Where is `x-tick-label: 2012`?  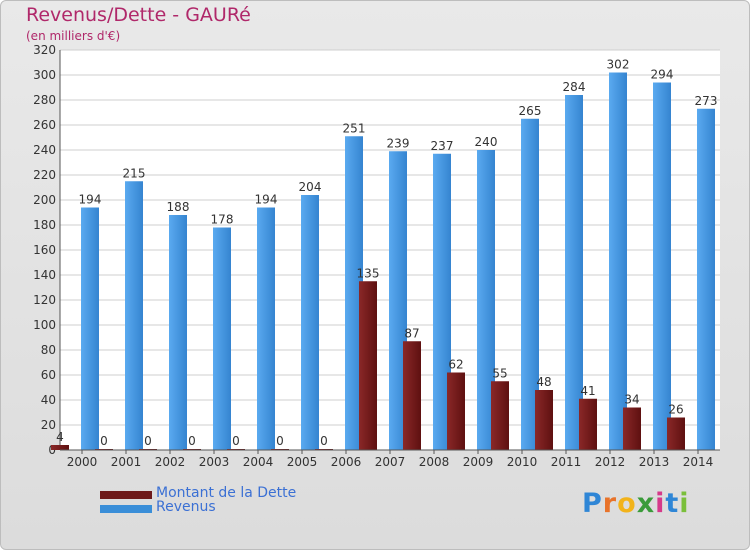 x-tick-label: 2012 is located at coordinates (610, 462).